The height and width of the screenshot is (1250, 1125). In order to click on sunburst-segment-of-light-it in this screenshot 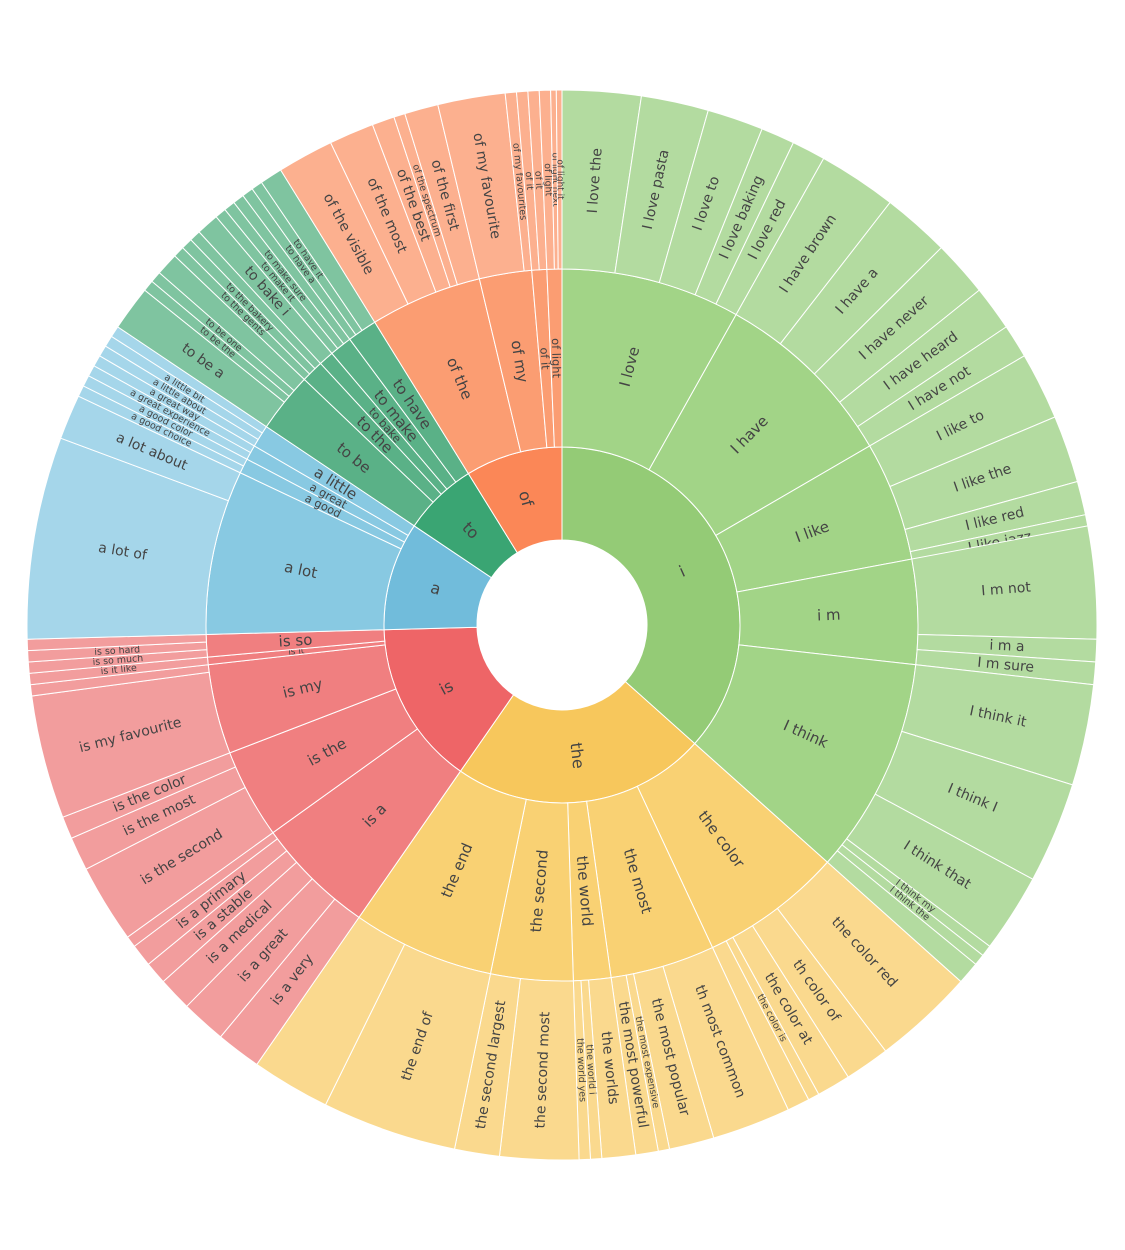, I will do `click(559, 179)`.